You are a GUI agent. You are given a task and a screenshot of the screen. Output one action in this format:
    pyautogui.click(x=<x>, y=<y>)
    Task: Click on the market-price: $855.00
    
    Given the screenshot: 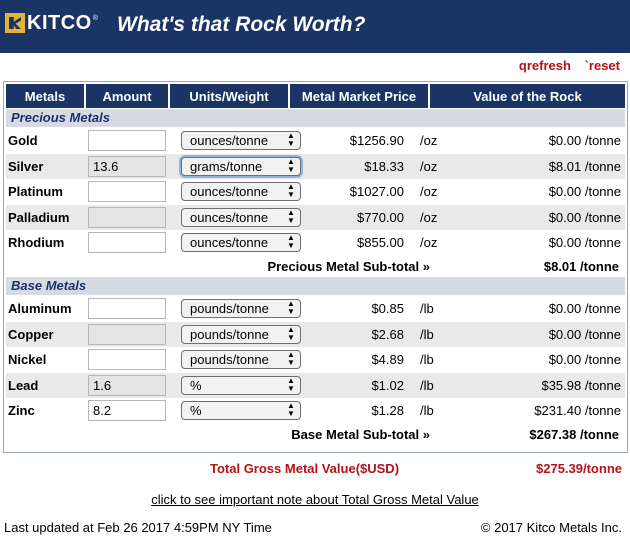 What is the action you would take?
    pyautogui.click(x=380, y=242)
    